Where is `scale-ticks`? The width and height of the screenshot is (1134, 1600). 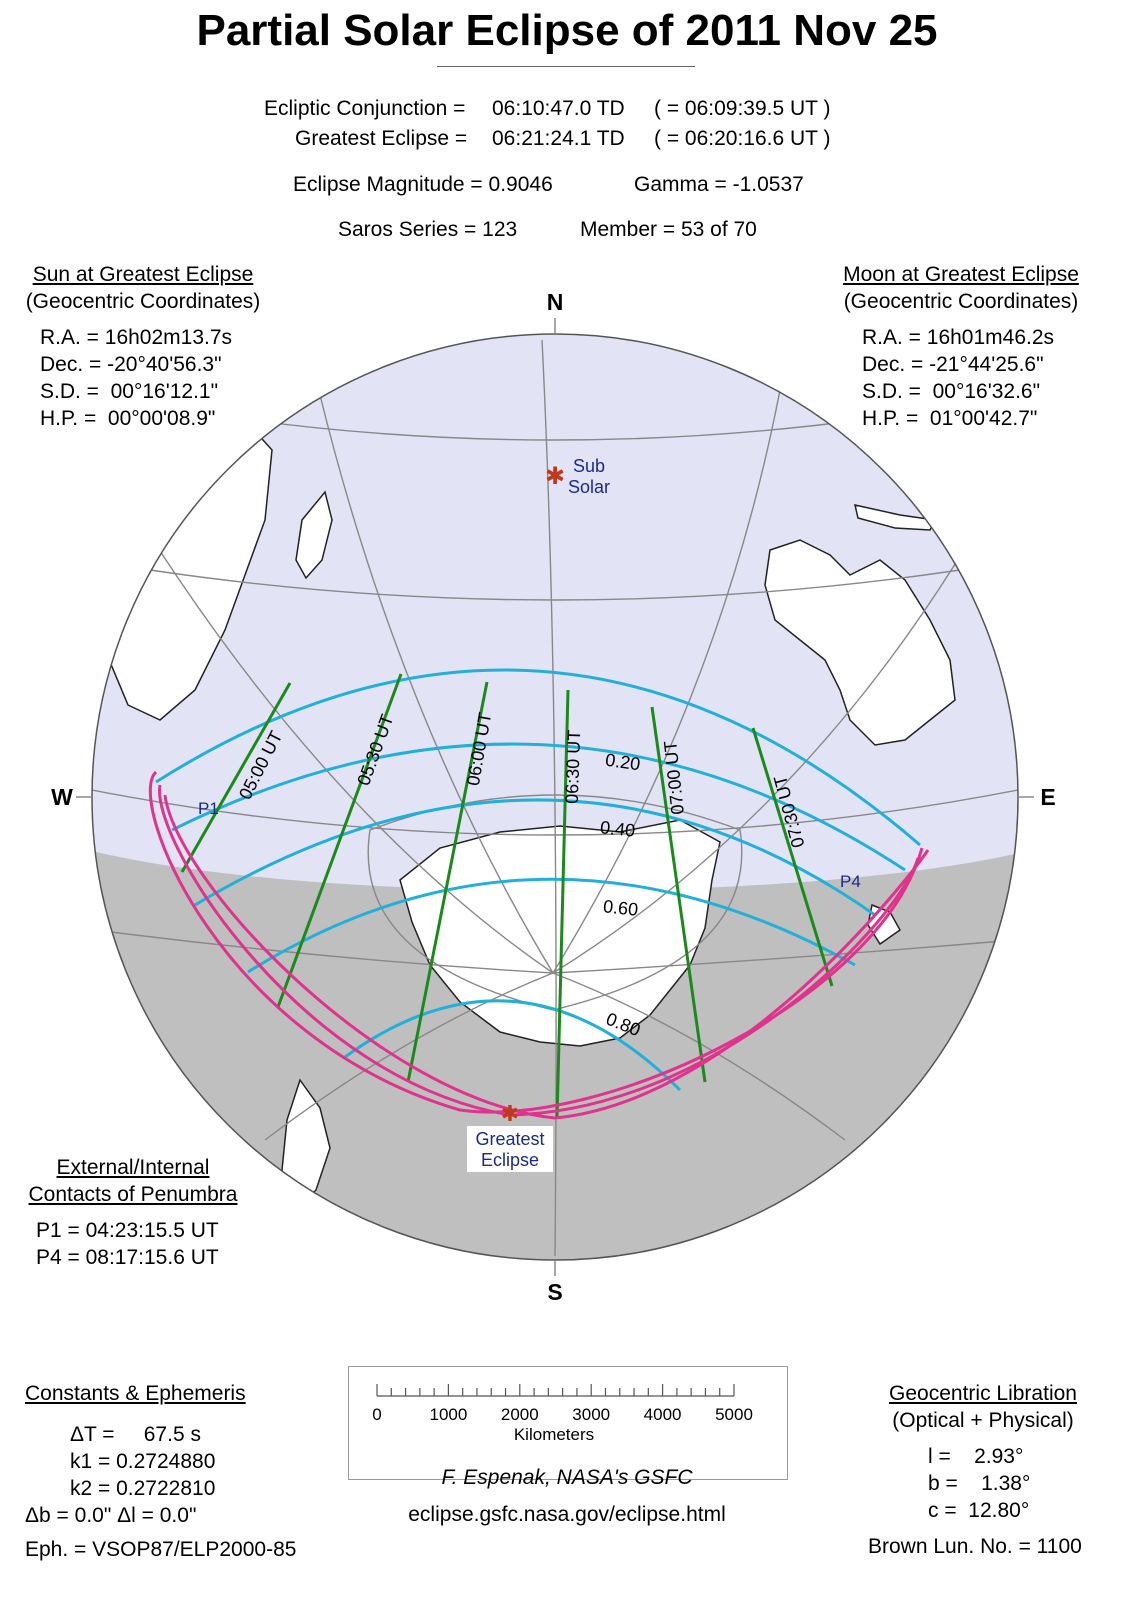
scale-ticks is located at coordinates (555, 1390).